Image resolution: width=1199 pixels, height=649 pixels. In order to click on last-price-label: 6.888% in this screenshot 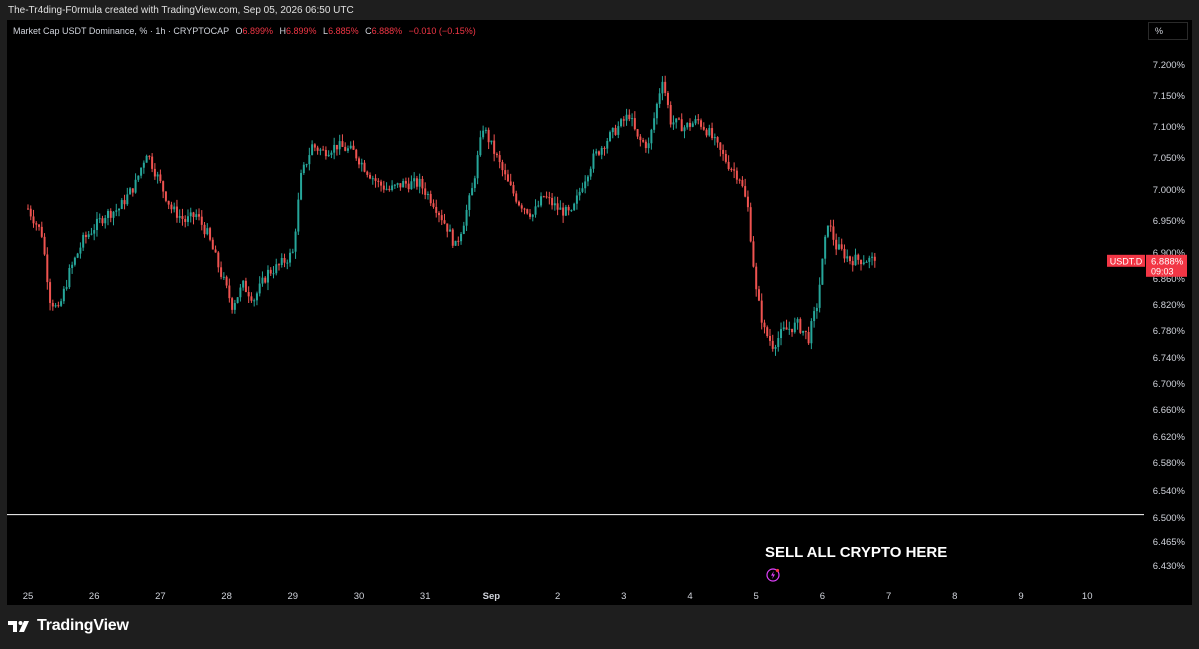, I will do `click(1167, 261)`.